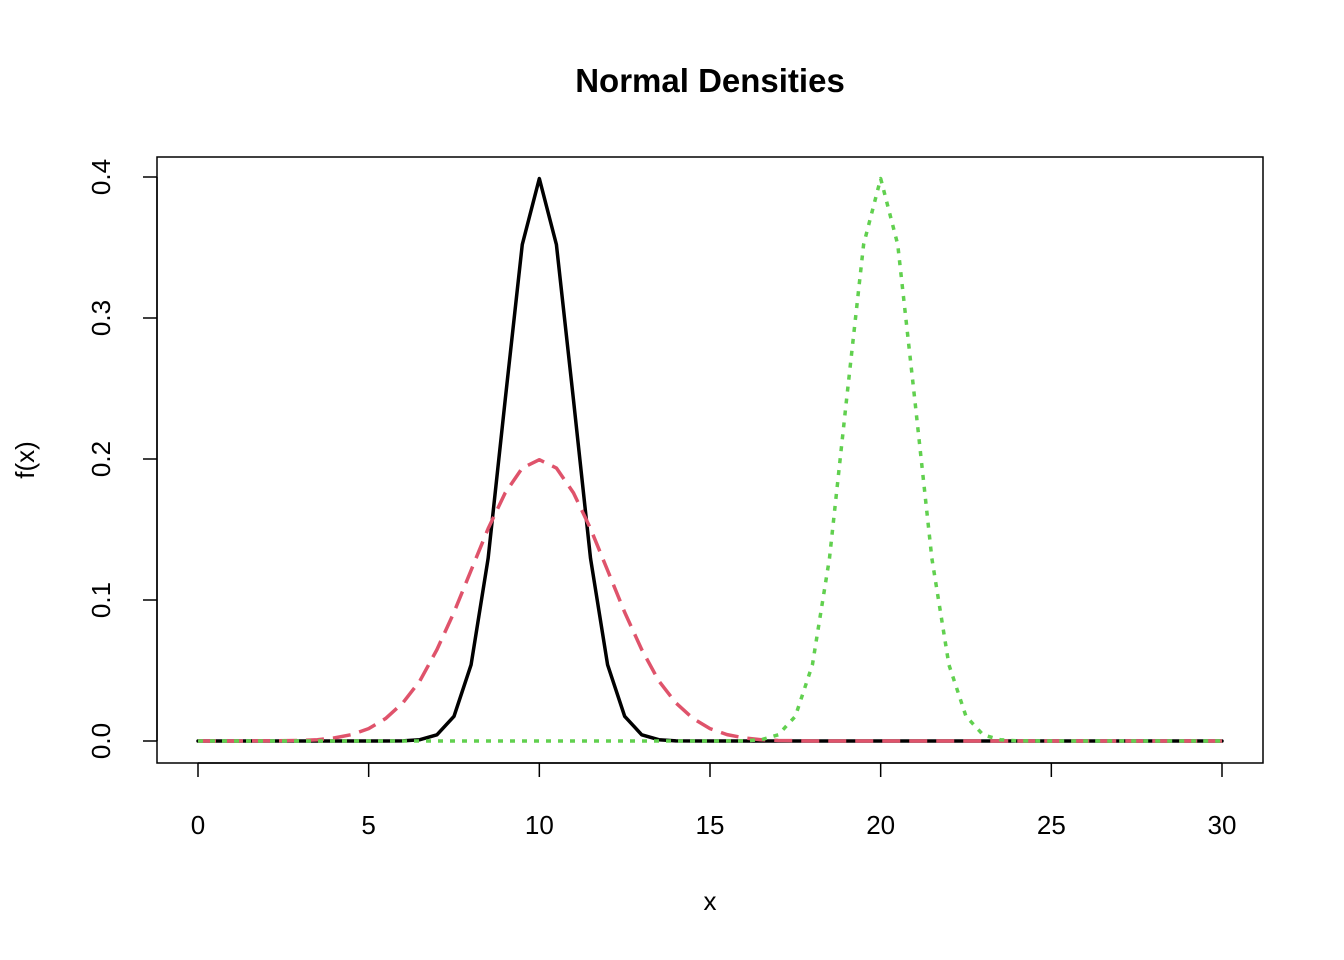  What do you see at coordinates (101, 741) in the screenshot?
I see `y-tick-label: 0.0` at bounding box center [101, 741].